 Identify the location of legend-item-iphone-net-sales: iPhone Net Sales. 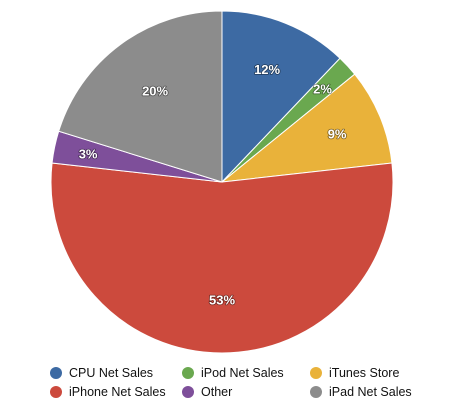
(116, 391).